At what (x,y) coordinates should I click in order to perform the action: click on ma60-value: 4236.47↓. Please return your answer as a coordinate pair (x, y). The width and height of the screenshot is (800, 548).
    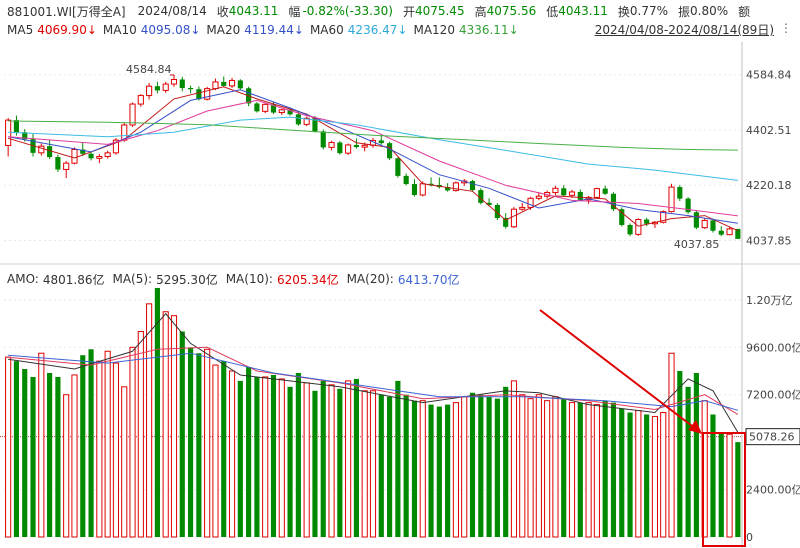
    Looking at the image, I should click on (377, 30).